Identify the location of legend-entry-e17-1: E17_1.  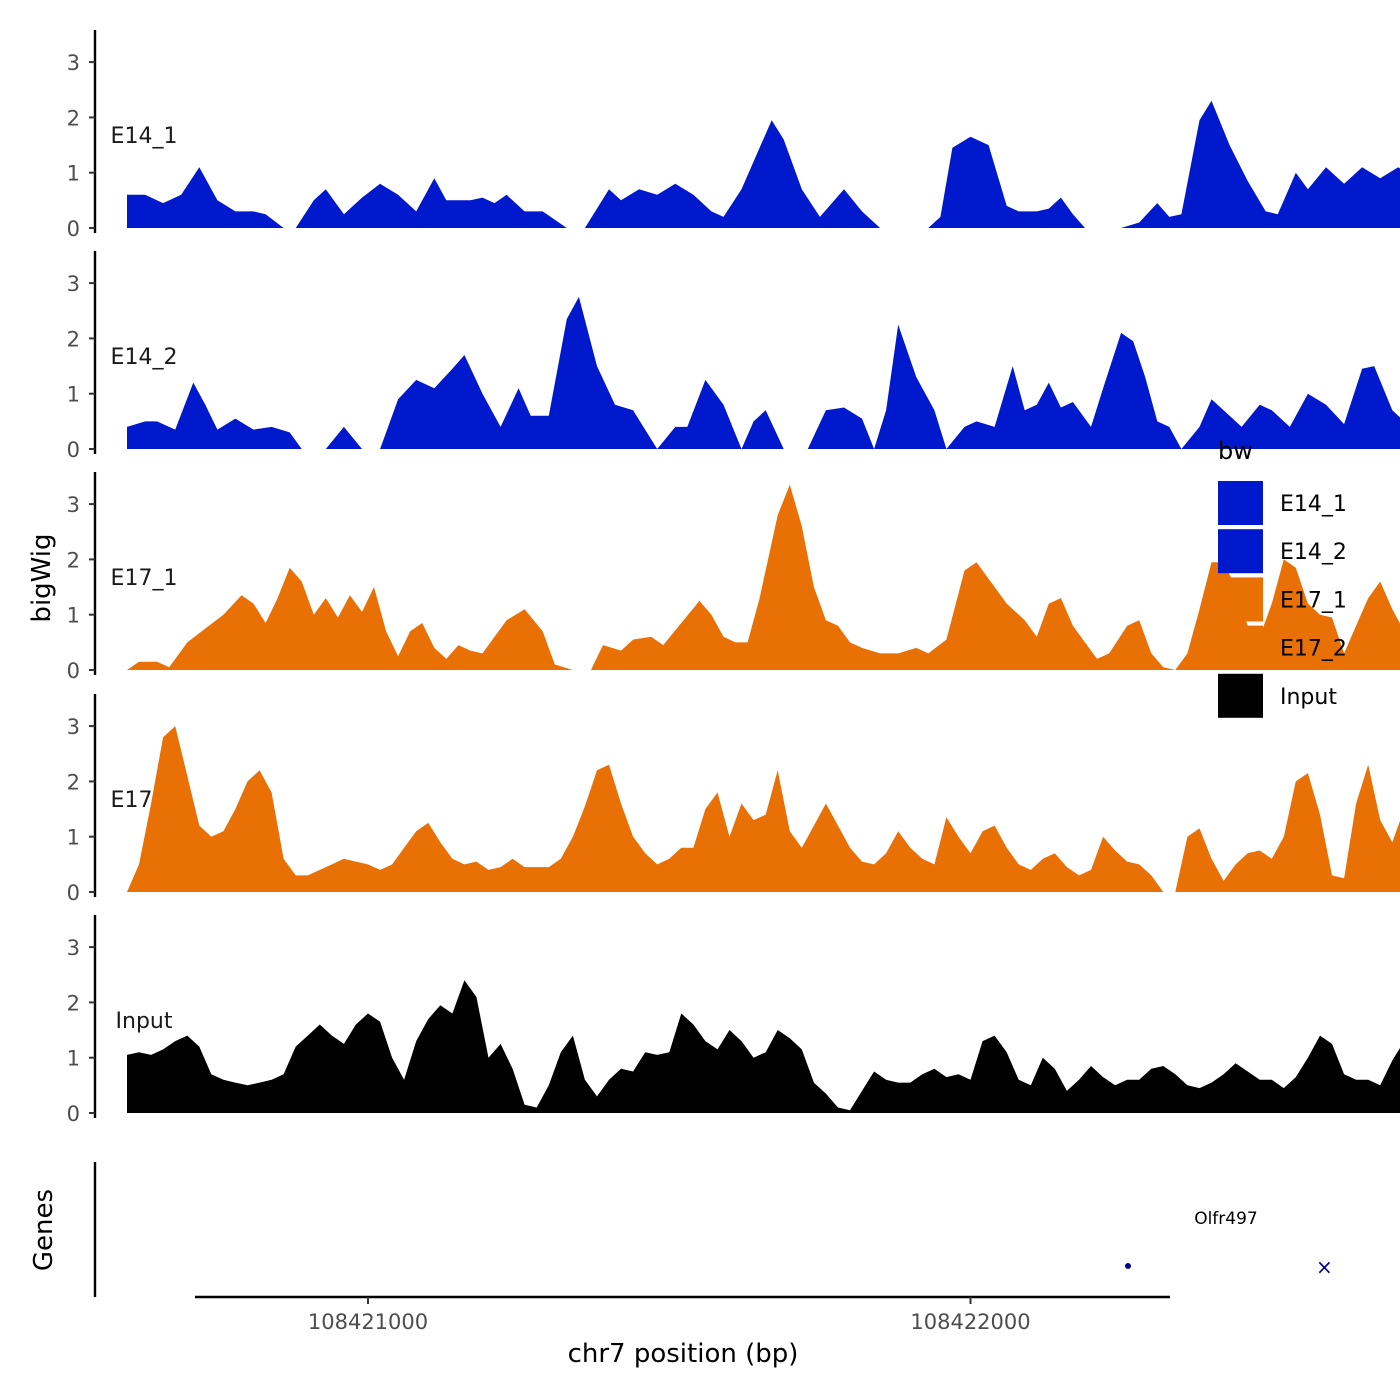
(1282, 599).